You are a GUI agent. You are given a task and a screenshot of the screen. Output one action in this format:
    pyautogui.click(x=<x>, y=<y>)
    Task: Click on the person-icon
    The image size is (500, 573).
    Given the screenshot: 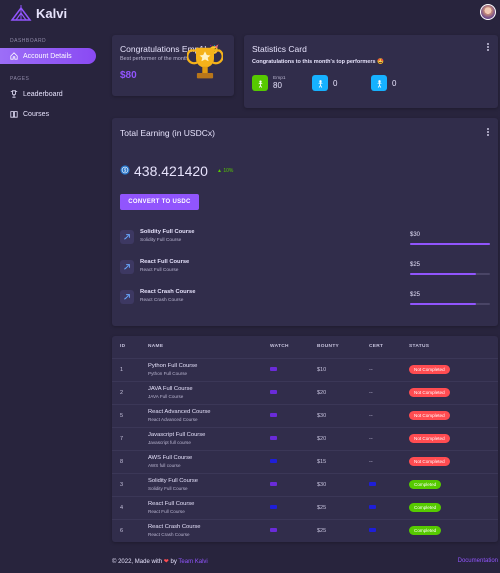 What is the action you would take?
    pyautogui.click(x=320, y=83)
    